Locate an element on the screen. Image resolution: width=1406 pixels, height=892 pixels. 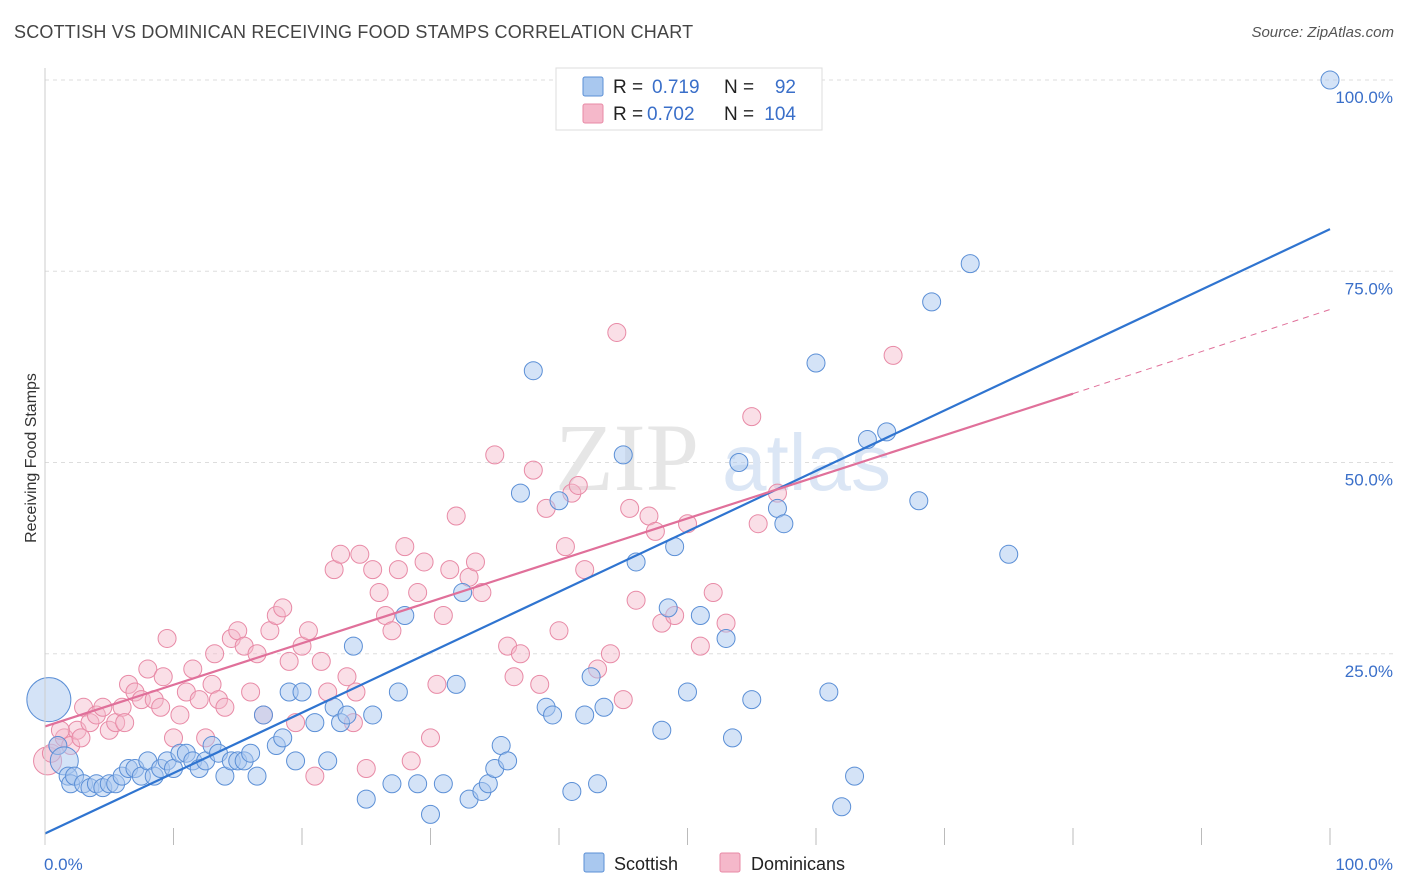
legend-r-label-scottish: R = is located at coordinates (628, 87).